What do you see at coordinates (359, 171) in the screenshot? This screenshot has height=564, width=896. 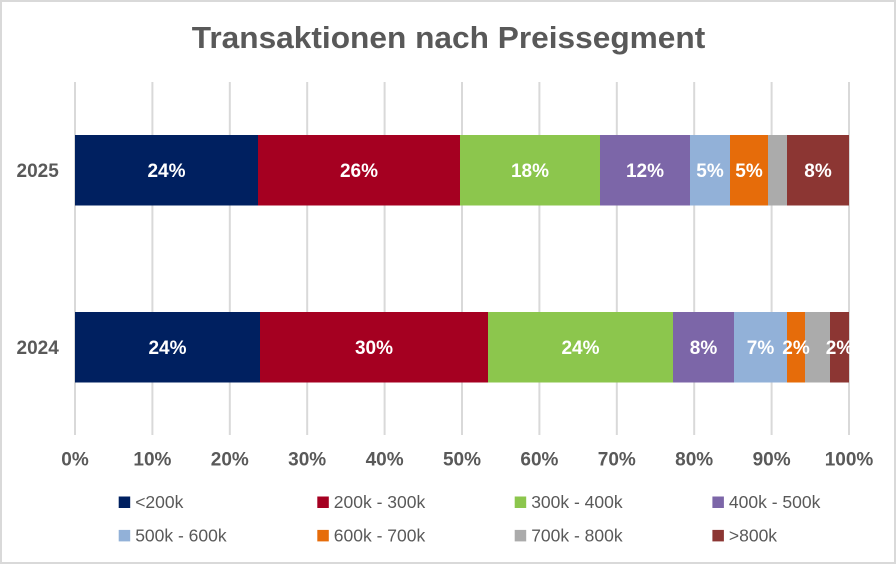 I see `svg-text: 26%` at bounding box center [359, 171].